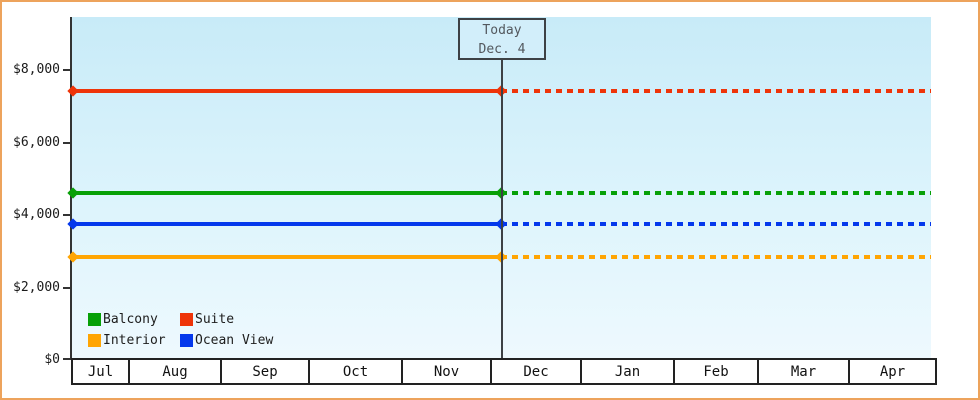 The width and height of the screenshot is (980, 400). What do you see at coordinates (130, 319) in the screenshot?
I see `legend-label: Balcony` at bounding box center [130, 319].